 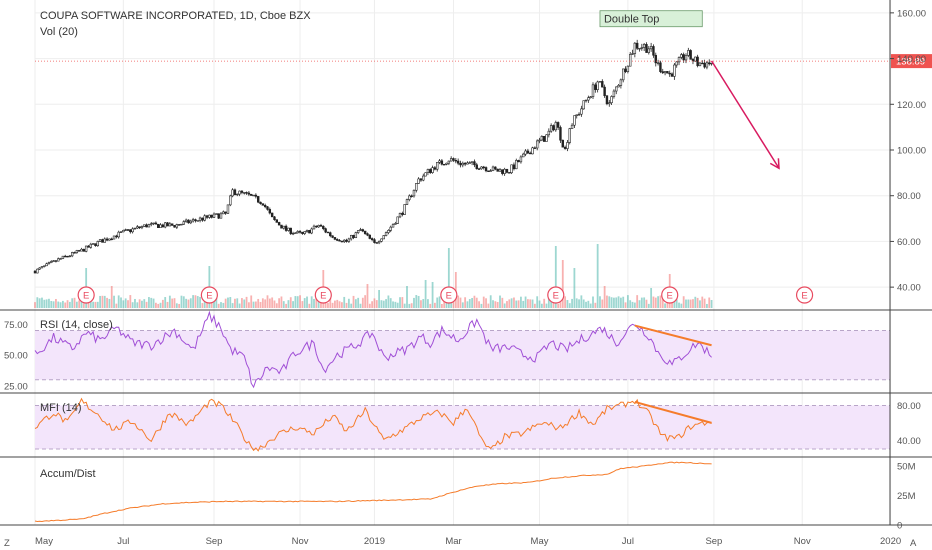 What do you see at coordinates (462, 427) in the screenshot?
I see `mfi-band-fill` at bounding box center [462, 427].